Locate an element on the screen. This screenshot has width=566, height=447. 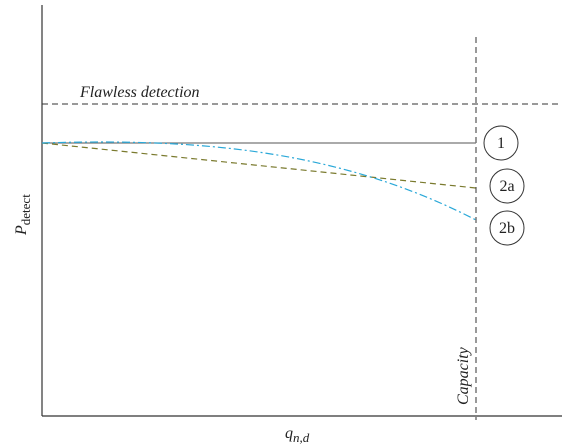
curve-label: 2a is located at coordinates (506, 186).